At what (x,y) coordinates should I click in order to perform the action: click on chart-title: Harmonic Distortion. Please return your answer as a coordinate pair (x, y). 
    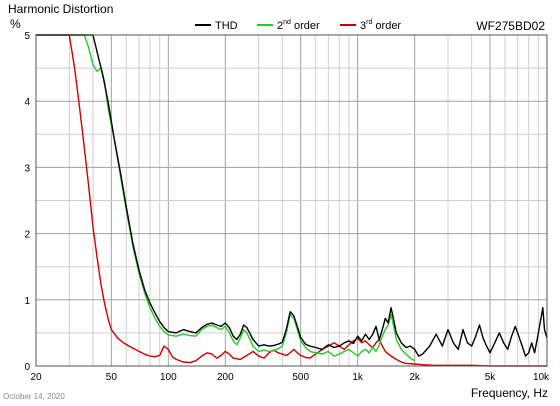
    Looking at the image, I should click on (60, 9).